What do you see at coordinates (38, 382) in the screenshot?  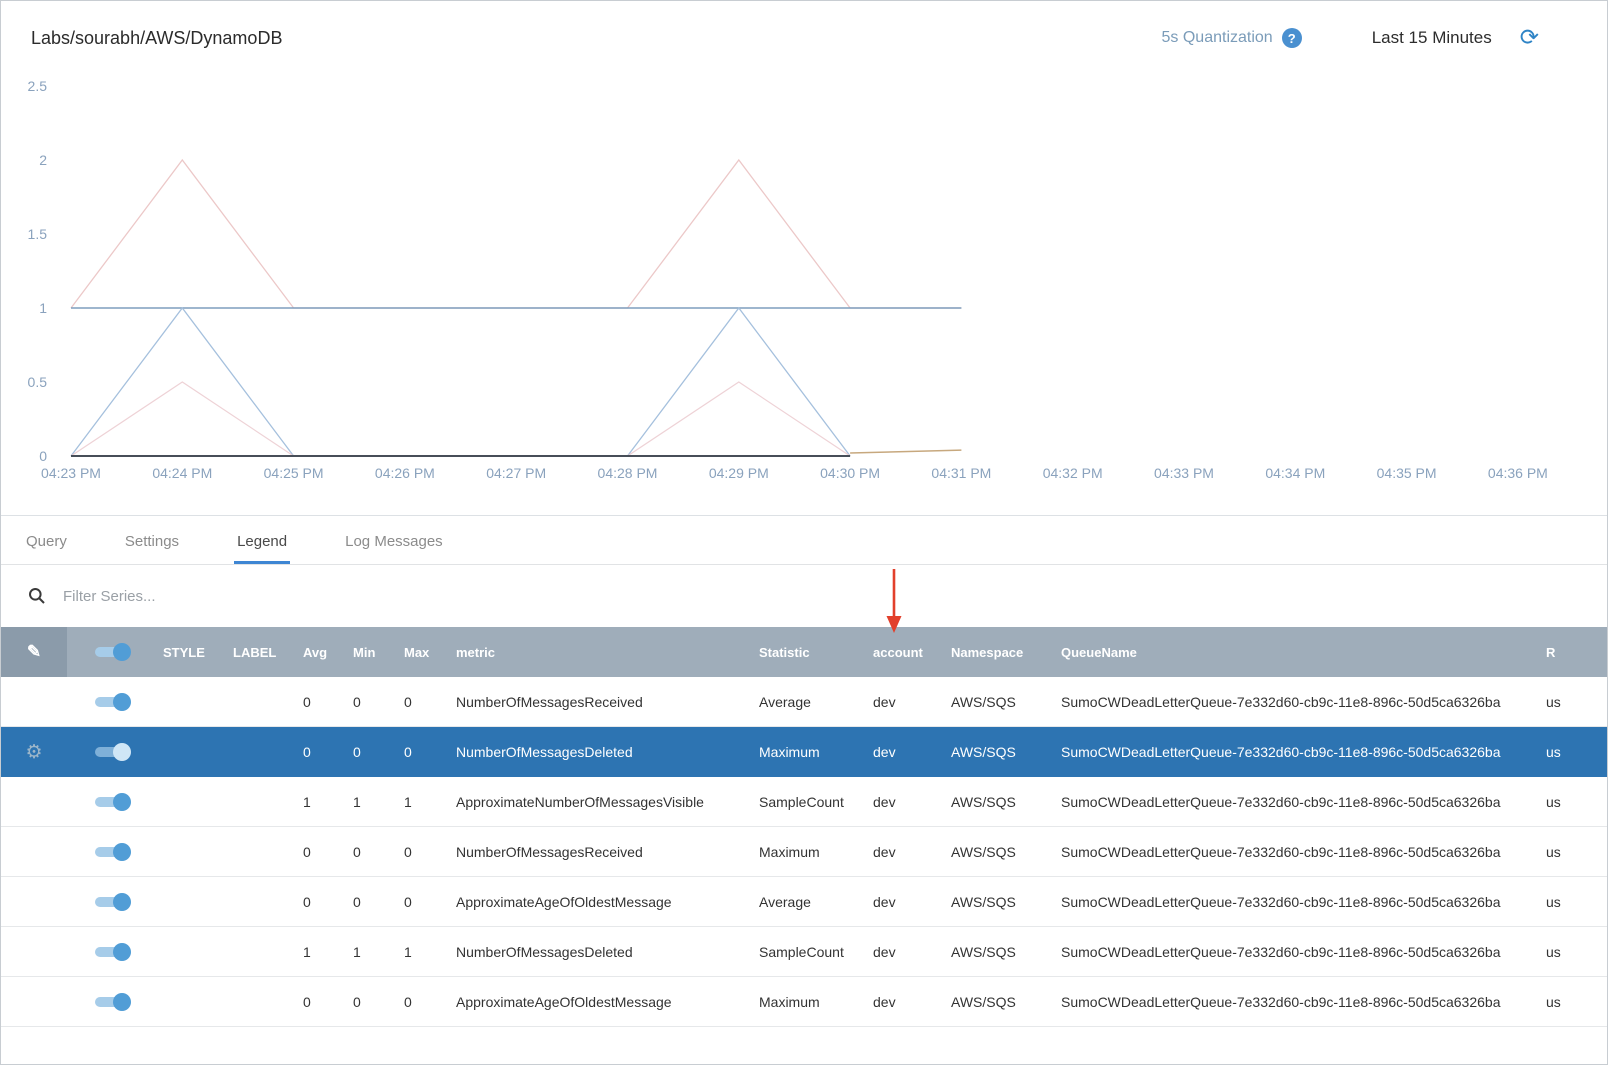 I see `y-axis-tick: 0.5` at bounding box center [38, 382].